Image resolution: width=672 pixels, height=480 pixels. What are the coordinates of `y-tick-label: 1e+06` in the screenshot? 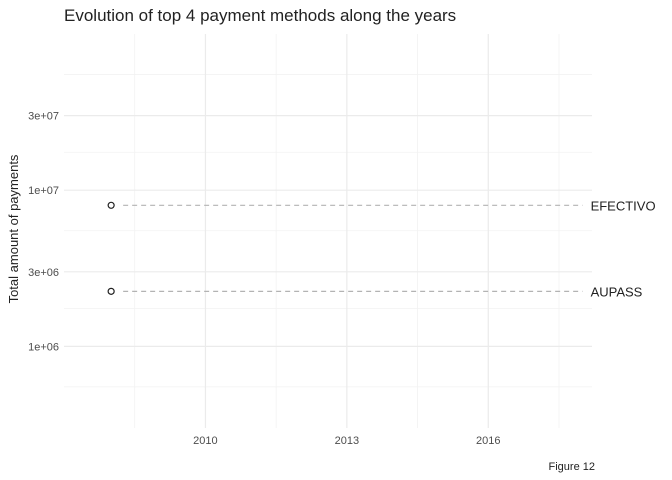 It's located at (43, 347).